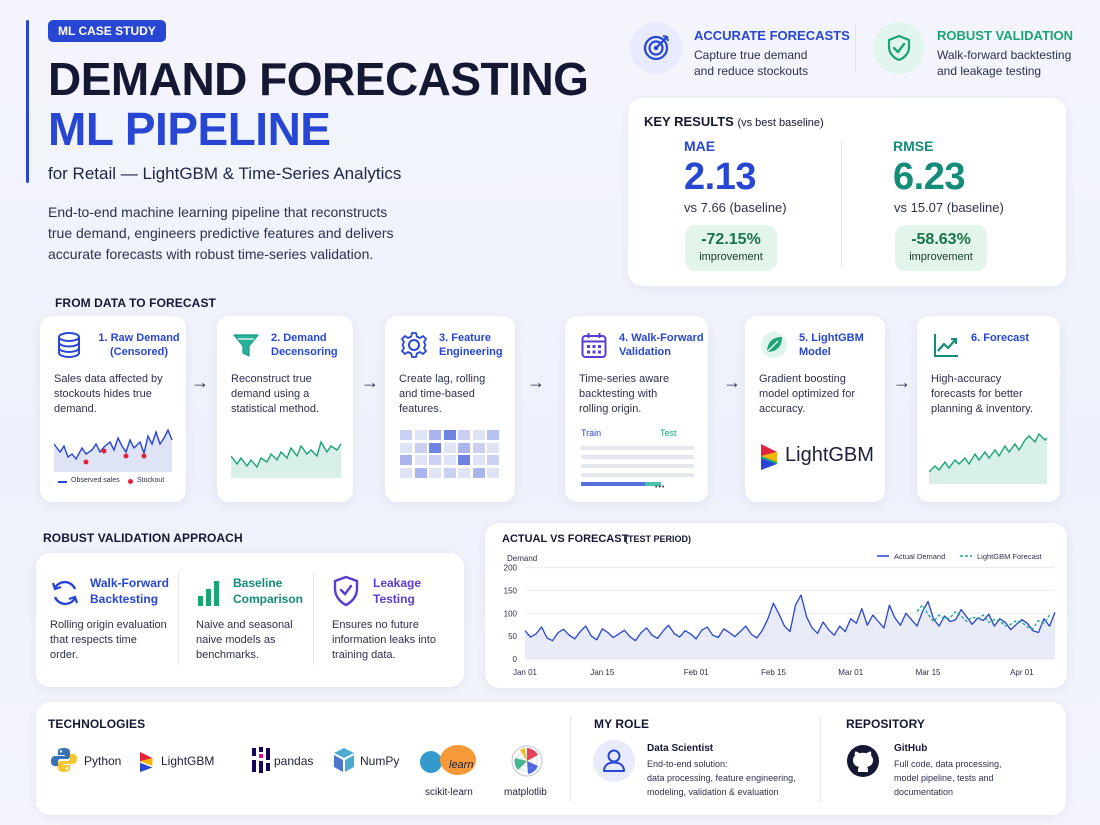 This screenshot has height=825, width=1100. I want to click on role-title: MY ROLE, so click(622, 724).